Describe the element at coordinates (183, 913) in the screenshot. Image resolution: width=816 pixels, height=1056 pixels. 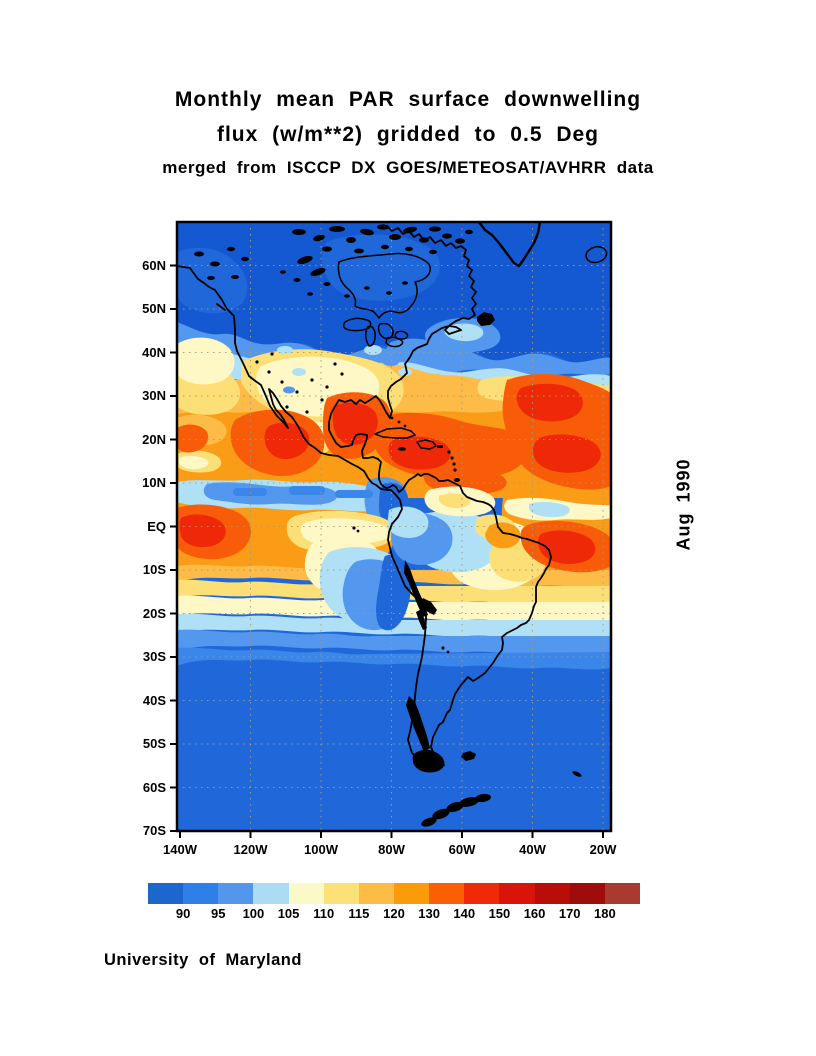
I see `colorbar-tick-label: 90` at that location.